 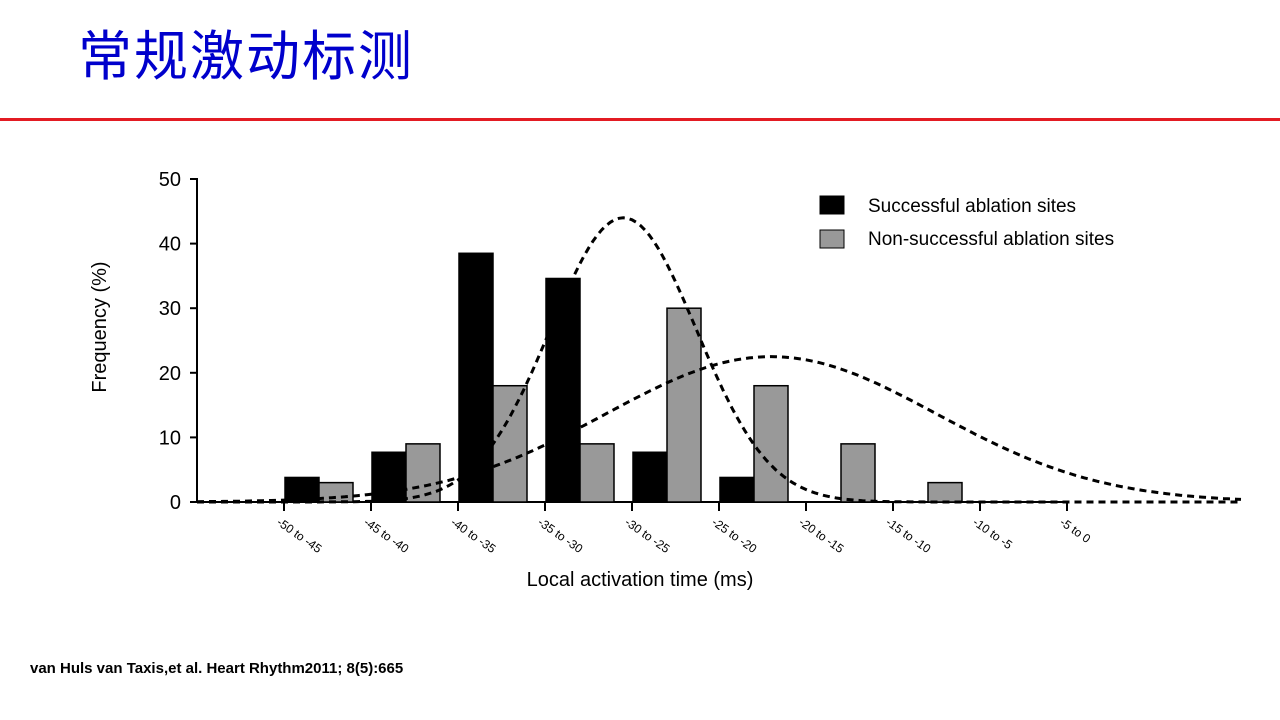 I want to click on x-tick-label: -25 to -20, so click(x=734, y=535).